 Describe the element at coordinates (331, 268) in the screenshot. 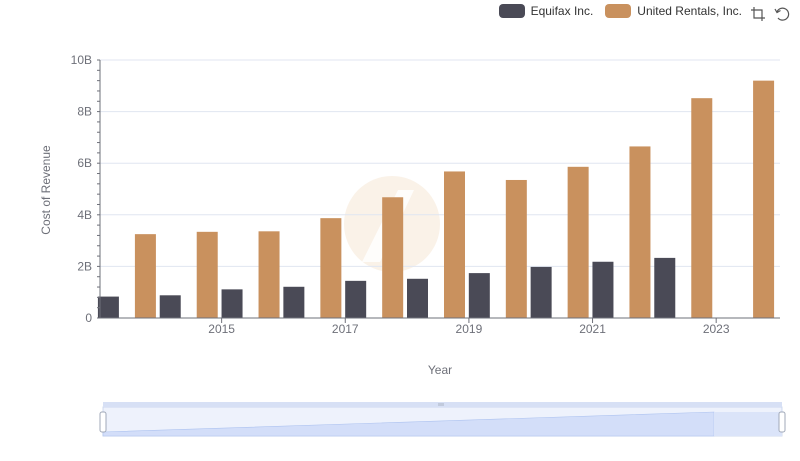

I see `bar-united-rentals-2017` at that location.